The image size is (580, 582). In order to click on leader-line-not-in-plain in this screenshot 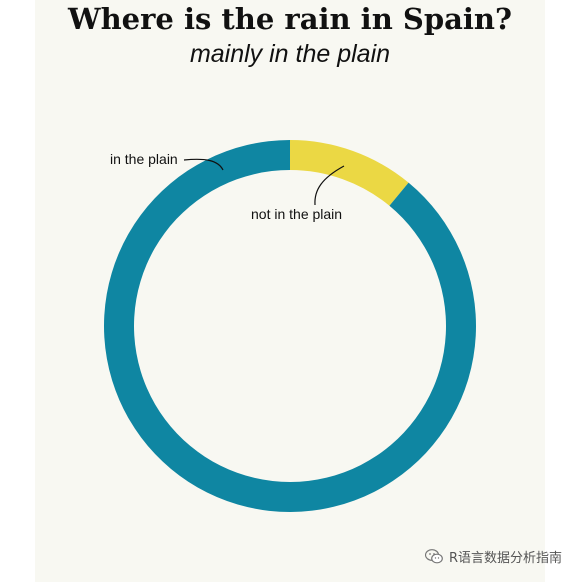, I will do `click(329, 185)`.